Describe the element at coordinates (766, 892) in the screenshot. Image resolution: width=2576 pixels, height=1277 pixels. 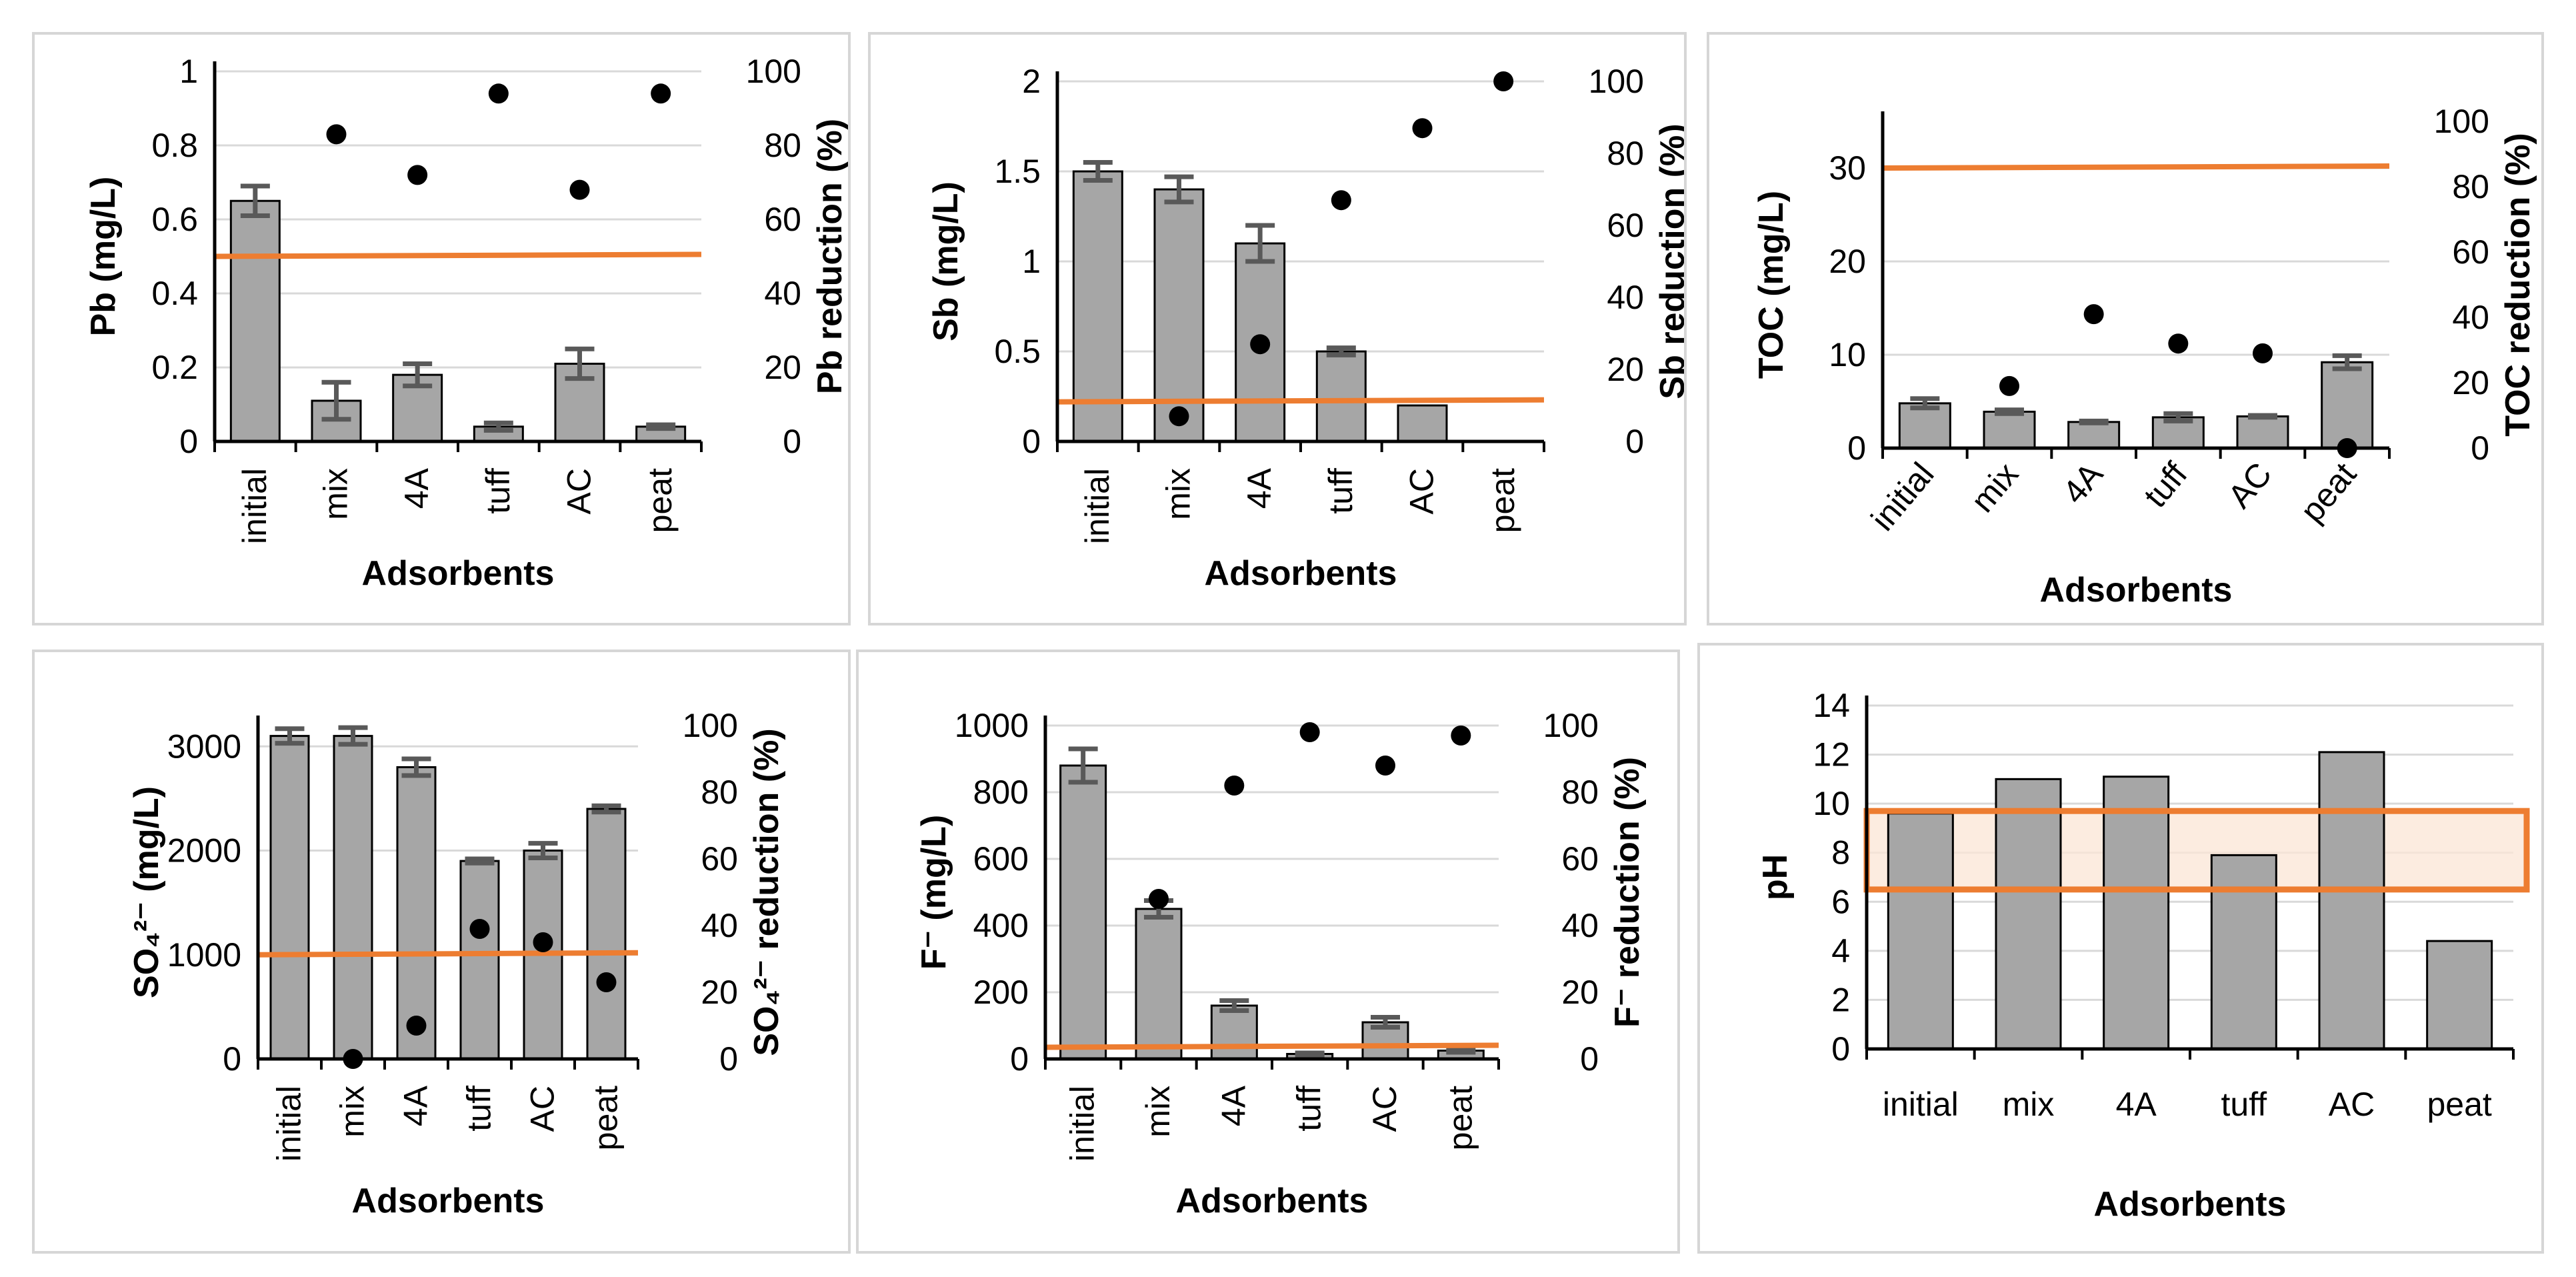
I see `y2-axis-title: SO₄²⁻ reduction (%)` at that location.